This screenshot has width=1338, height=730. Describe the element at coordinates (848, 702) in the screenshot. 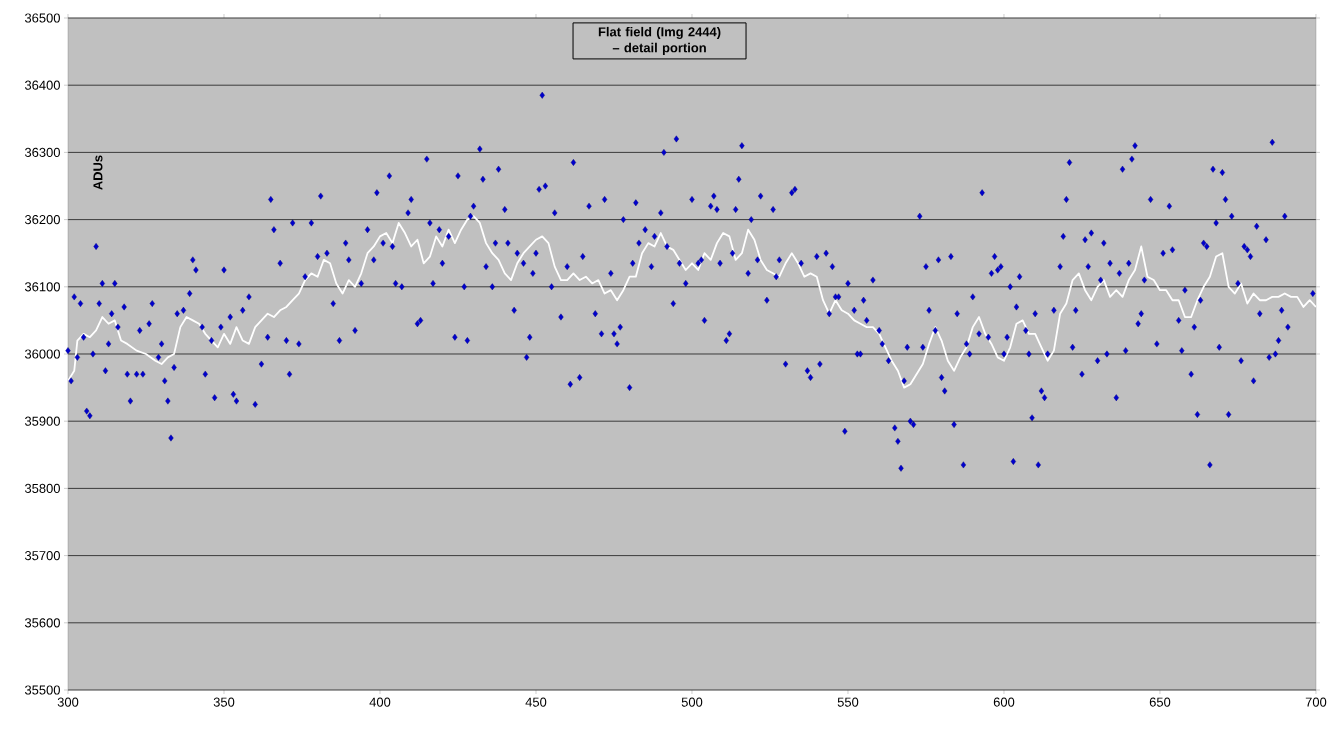

I see `x-tick-label: 550` at that location.